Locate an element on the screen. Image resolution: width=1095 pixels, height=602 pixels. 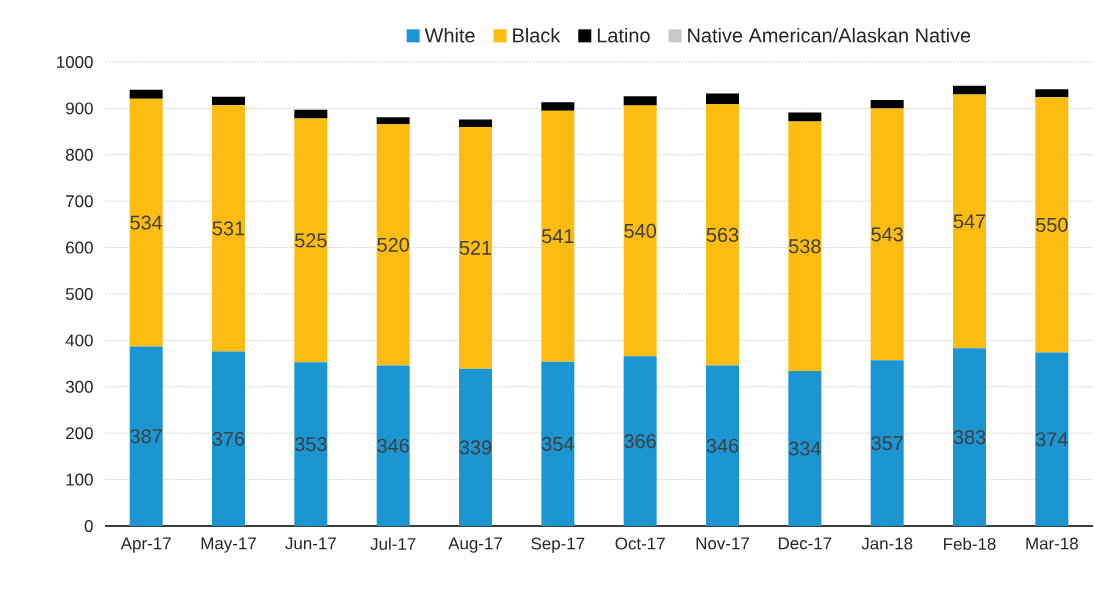
data-label: 538 is located at coordinates (805, 246).